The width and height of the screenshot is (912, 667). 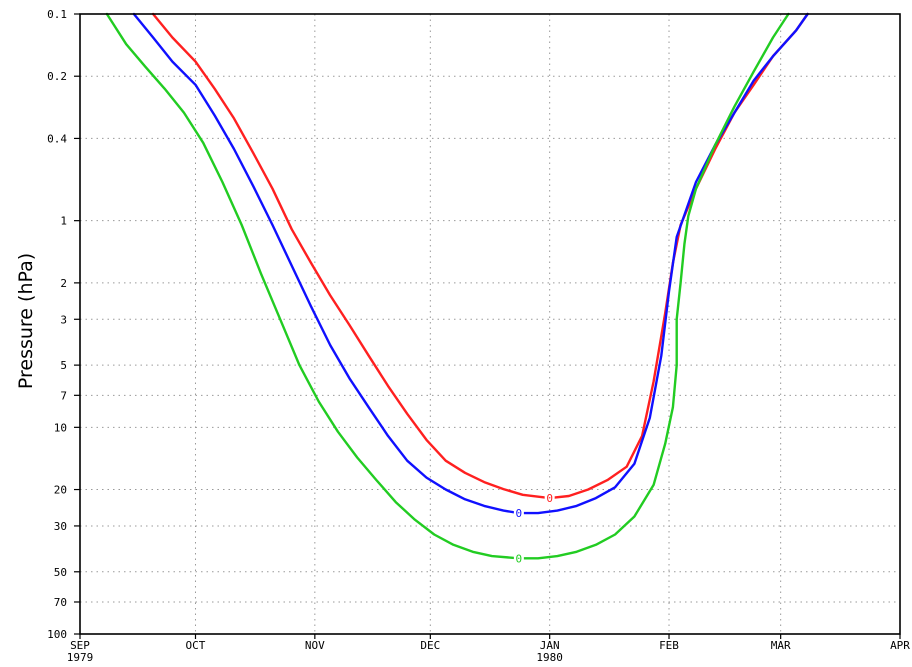 I want to click on x-tick-label: APR, so click(x=900, y=645).